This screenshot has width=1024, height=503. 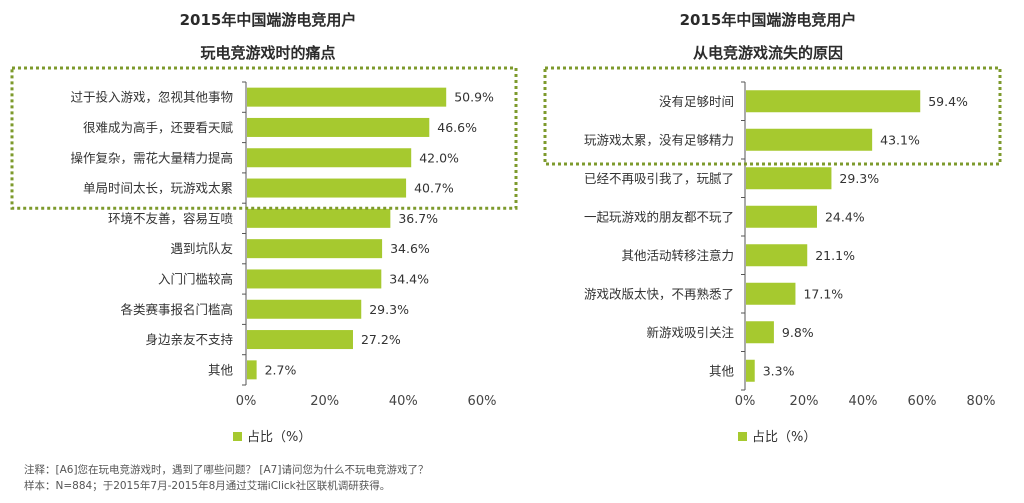 I want to click on category-label: 一起玩游戏的朋友都不玩了, so click(x=659, y=216).